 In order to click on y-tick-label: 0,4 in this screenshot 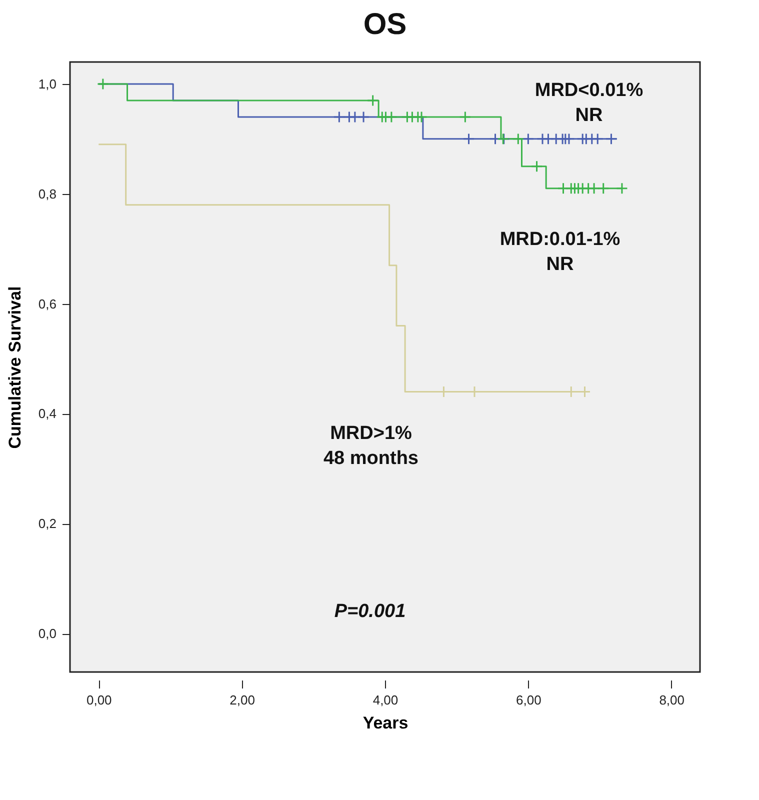, I will do `click(47, 414)`.